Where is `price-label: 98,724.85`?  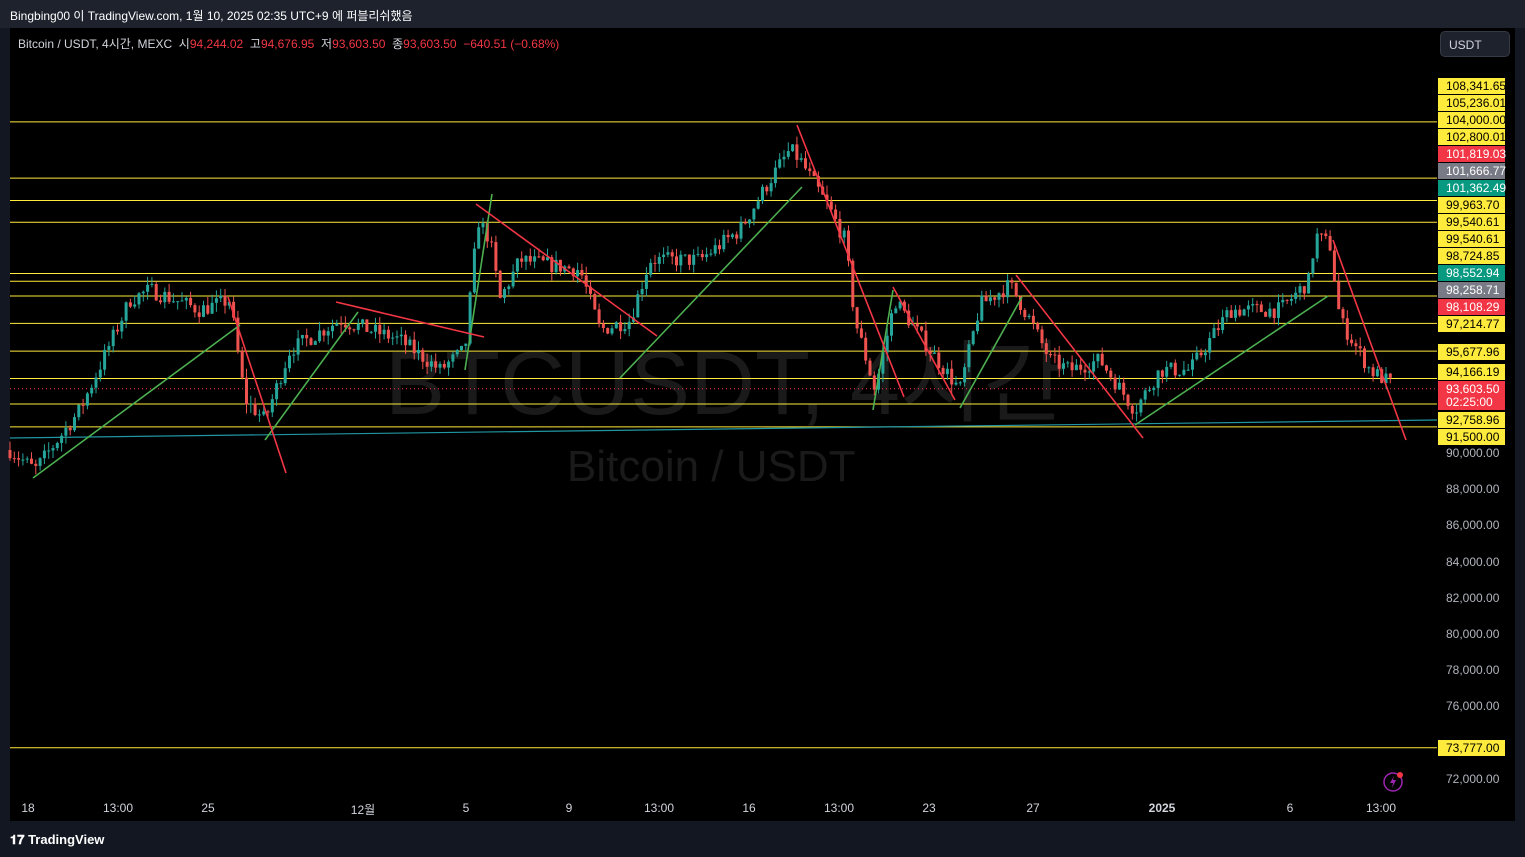
price-label: 98,724.85 is located at coordinates (1471, 256).